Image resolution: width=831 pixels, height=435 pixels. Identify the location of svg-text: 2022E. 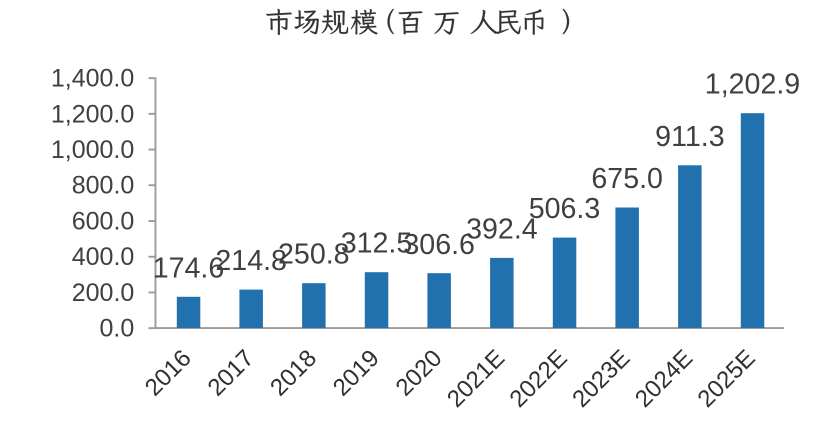
(539, 379).